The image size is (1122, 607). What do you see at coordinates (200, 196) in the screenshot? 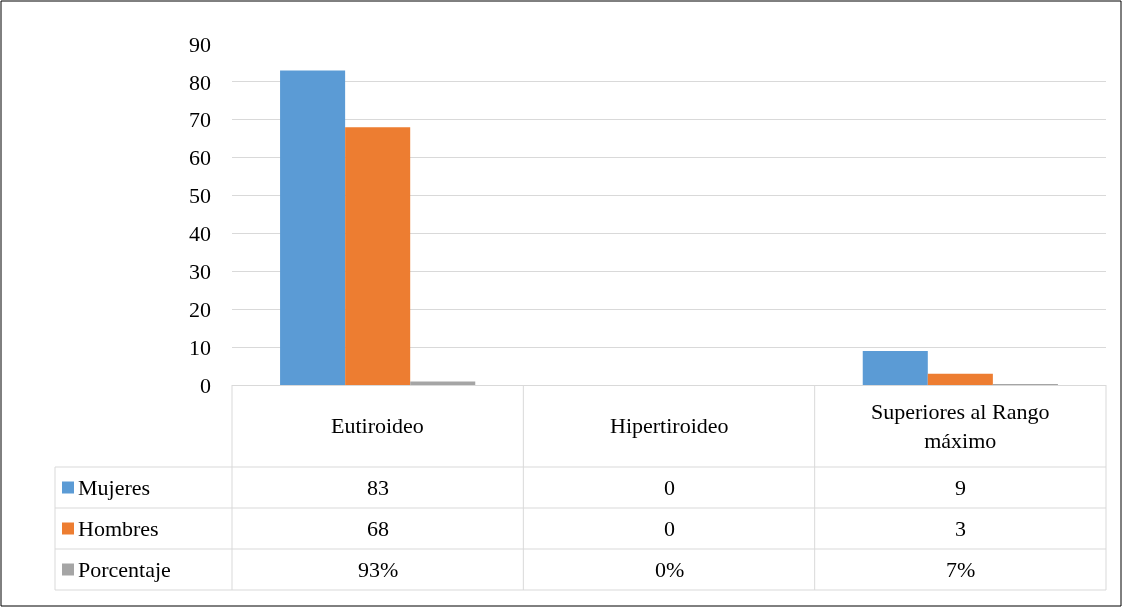
I see `y-tick-label: 50` at bounding box center [200, 196].